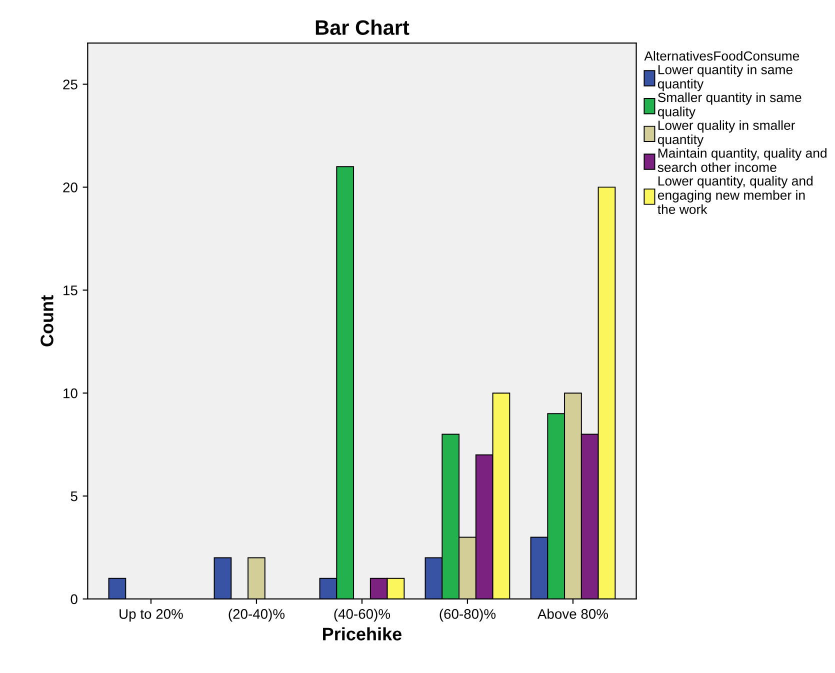 The image size is (835, 673). Describe the element at coordinates (727, 133) in the screenshot. I see `legend-label: Lower quality in smaller quantity` at that location.